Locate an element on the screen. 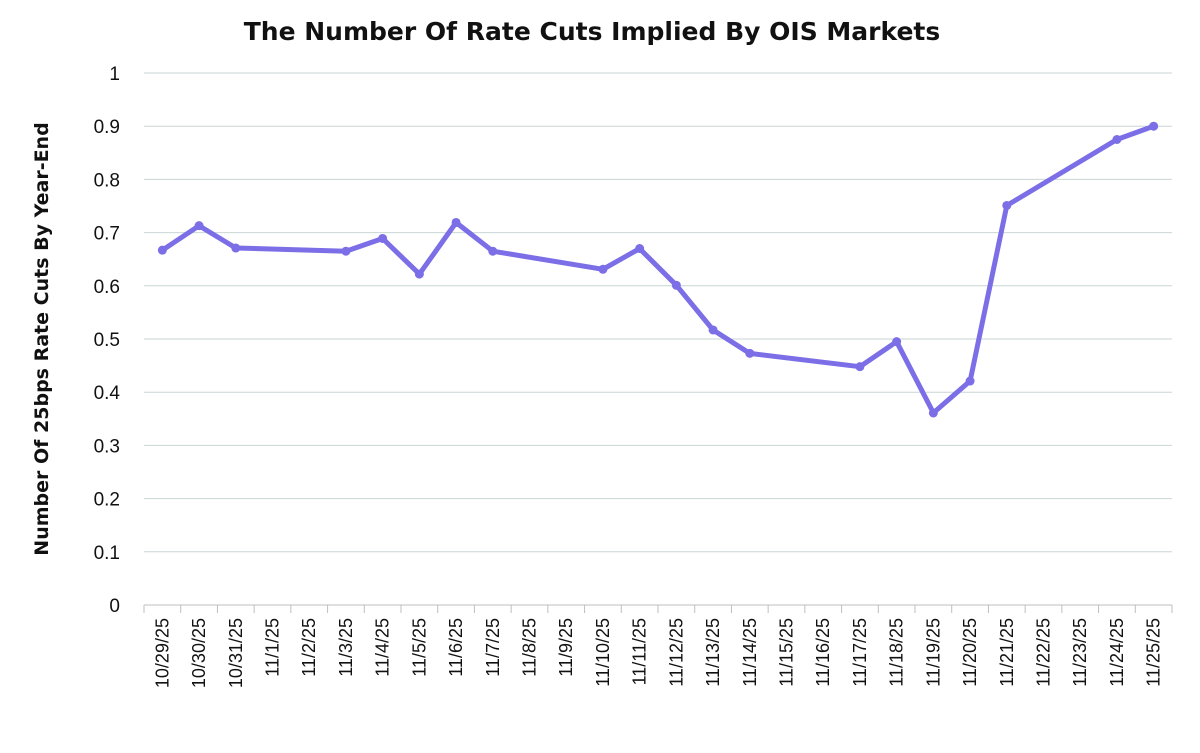 This screenshot has width=1200, height=753. x-tick-label: 11/13/25 is located at coordinates (713, 652).